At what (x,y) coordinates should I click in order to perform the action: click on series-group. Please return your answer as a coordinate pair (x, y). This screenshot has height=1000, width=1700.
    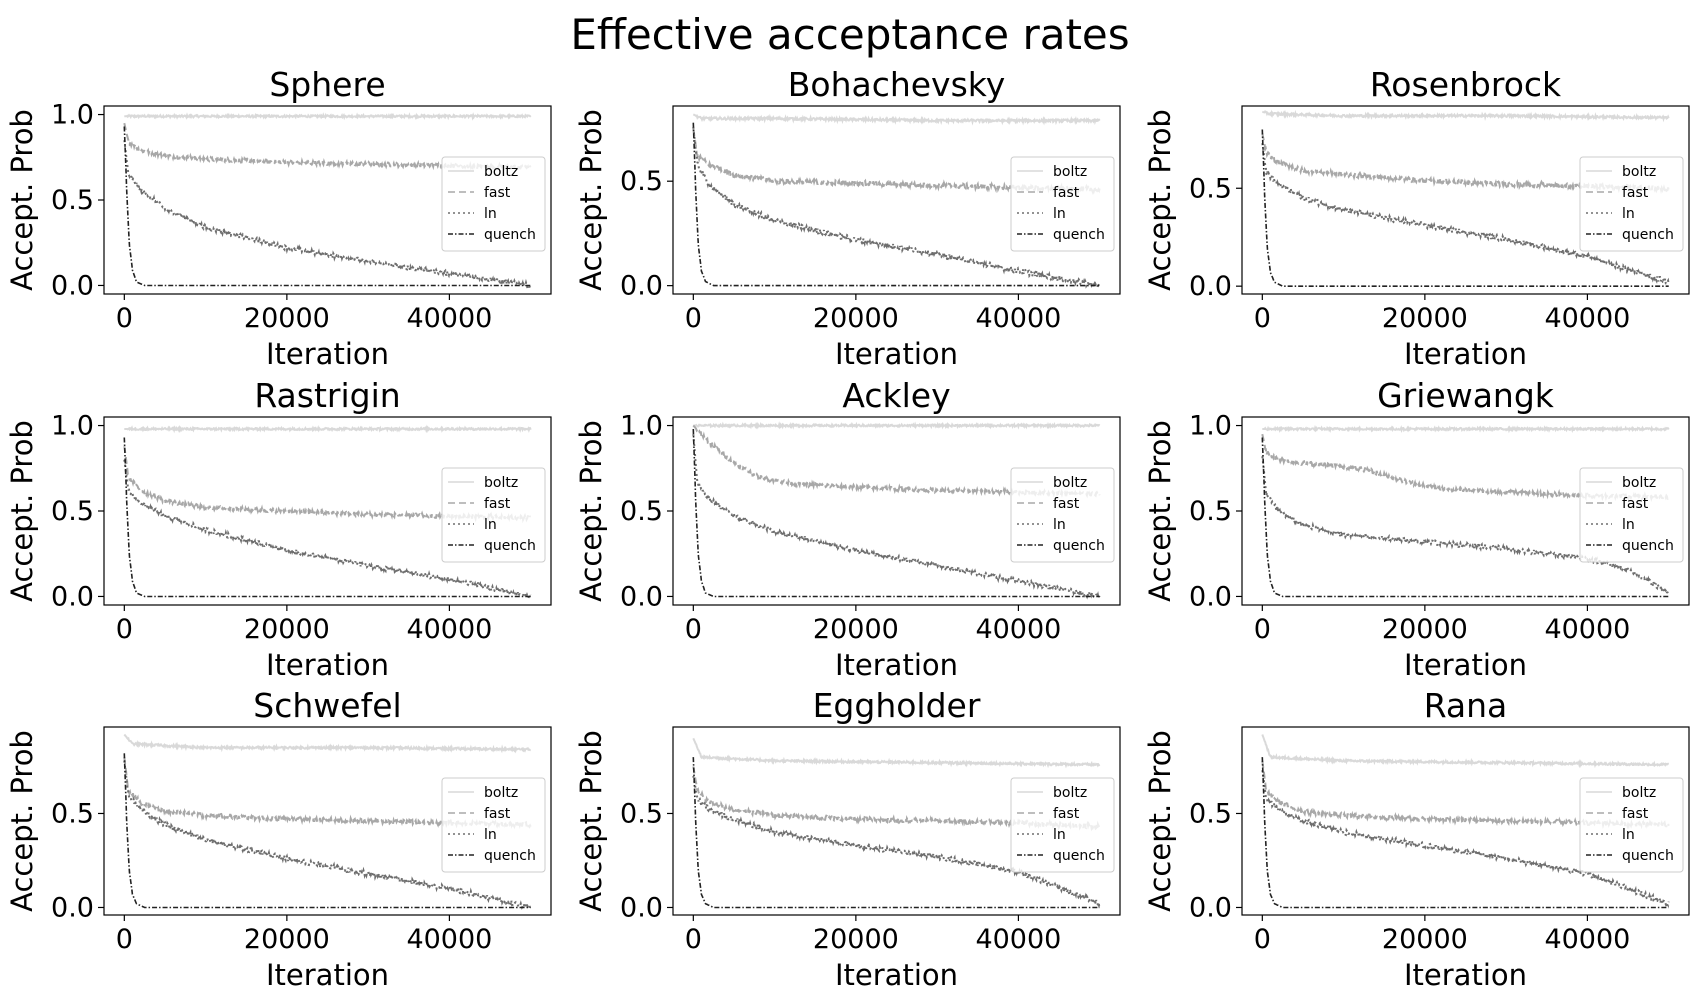
    Looking at the image, I should click on (1465, 821).